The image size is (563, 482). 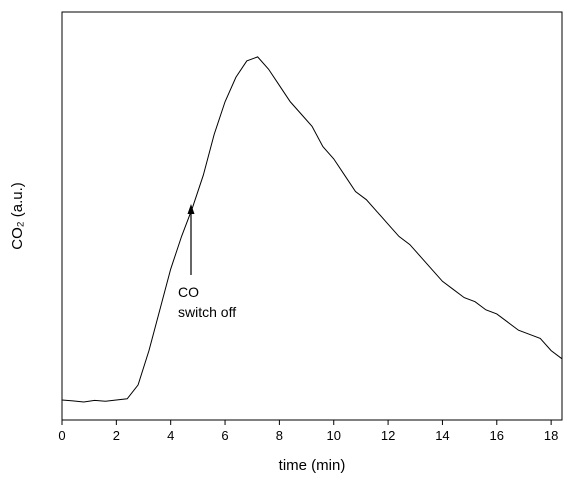 What do you see at coordinates (17, 216) in the screenshot?
I see `y-axis-label: CO₂ (a.u.)` at bounding box center [17, 216].